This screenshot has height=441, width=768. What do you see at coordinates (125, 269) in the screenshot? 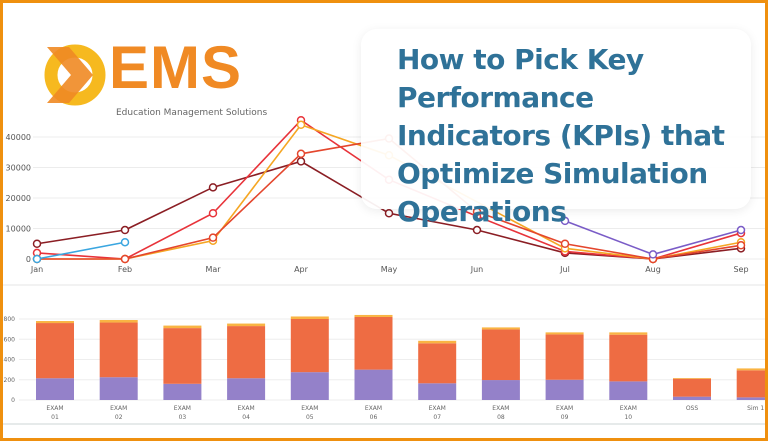
I see `x-tick-label: Feb` at bounding box center [125, 269].